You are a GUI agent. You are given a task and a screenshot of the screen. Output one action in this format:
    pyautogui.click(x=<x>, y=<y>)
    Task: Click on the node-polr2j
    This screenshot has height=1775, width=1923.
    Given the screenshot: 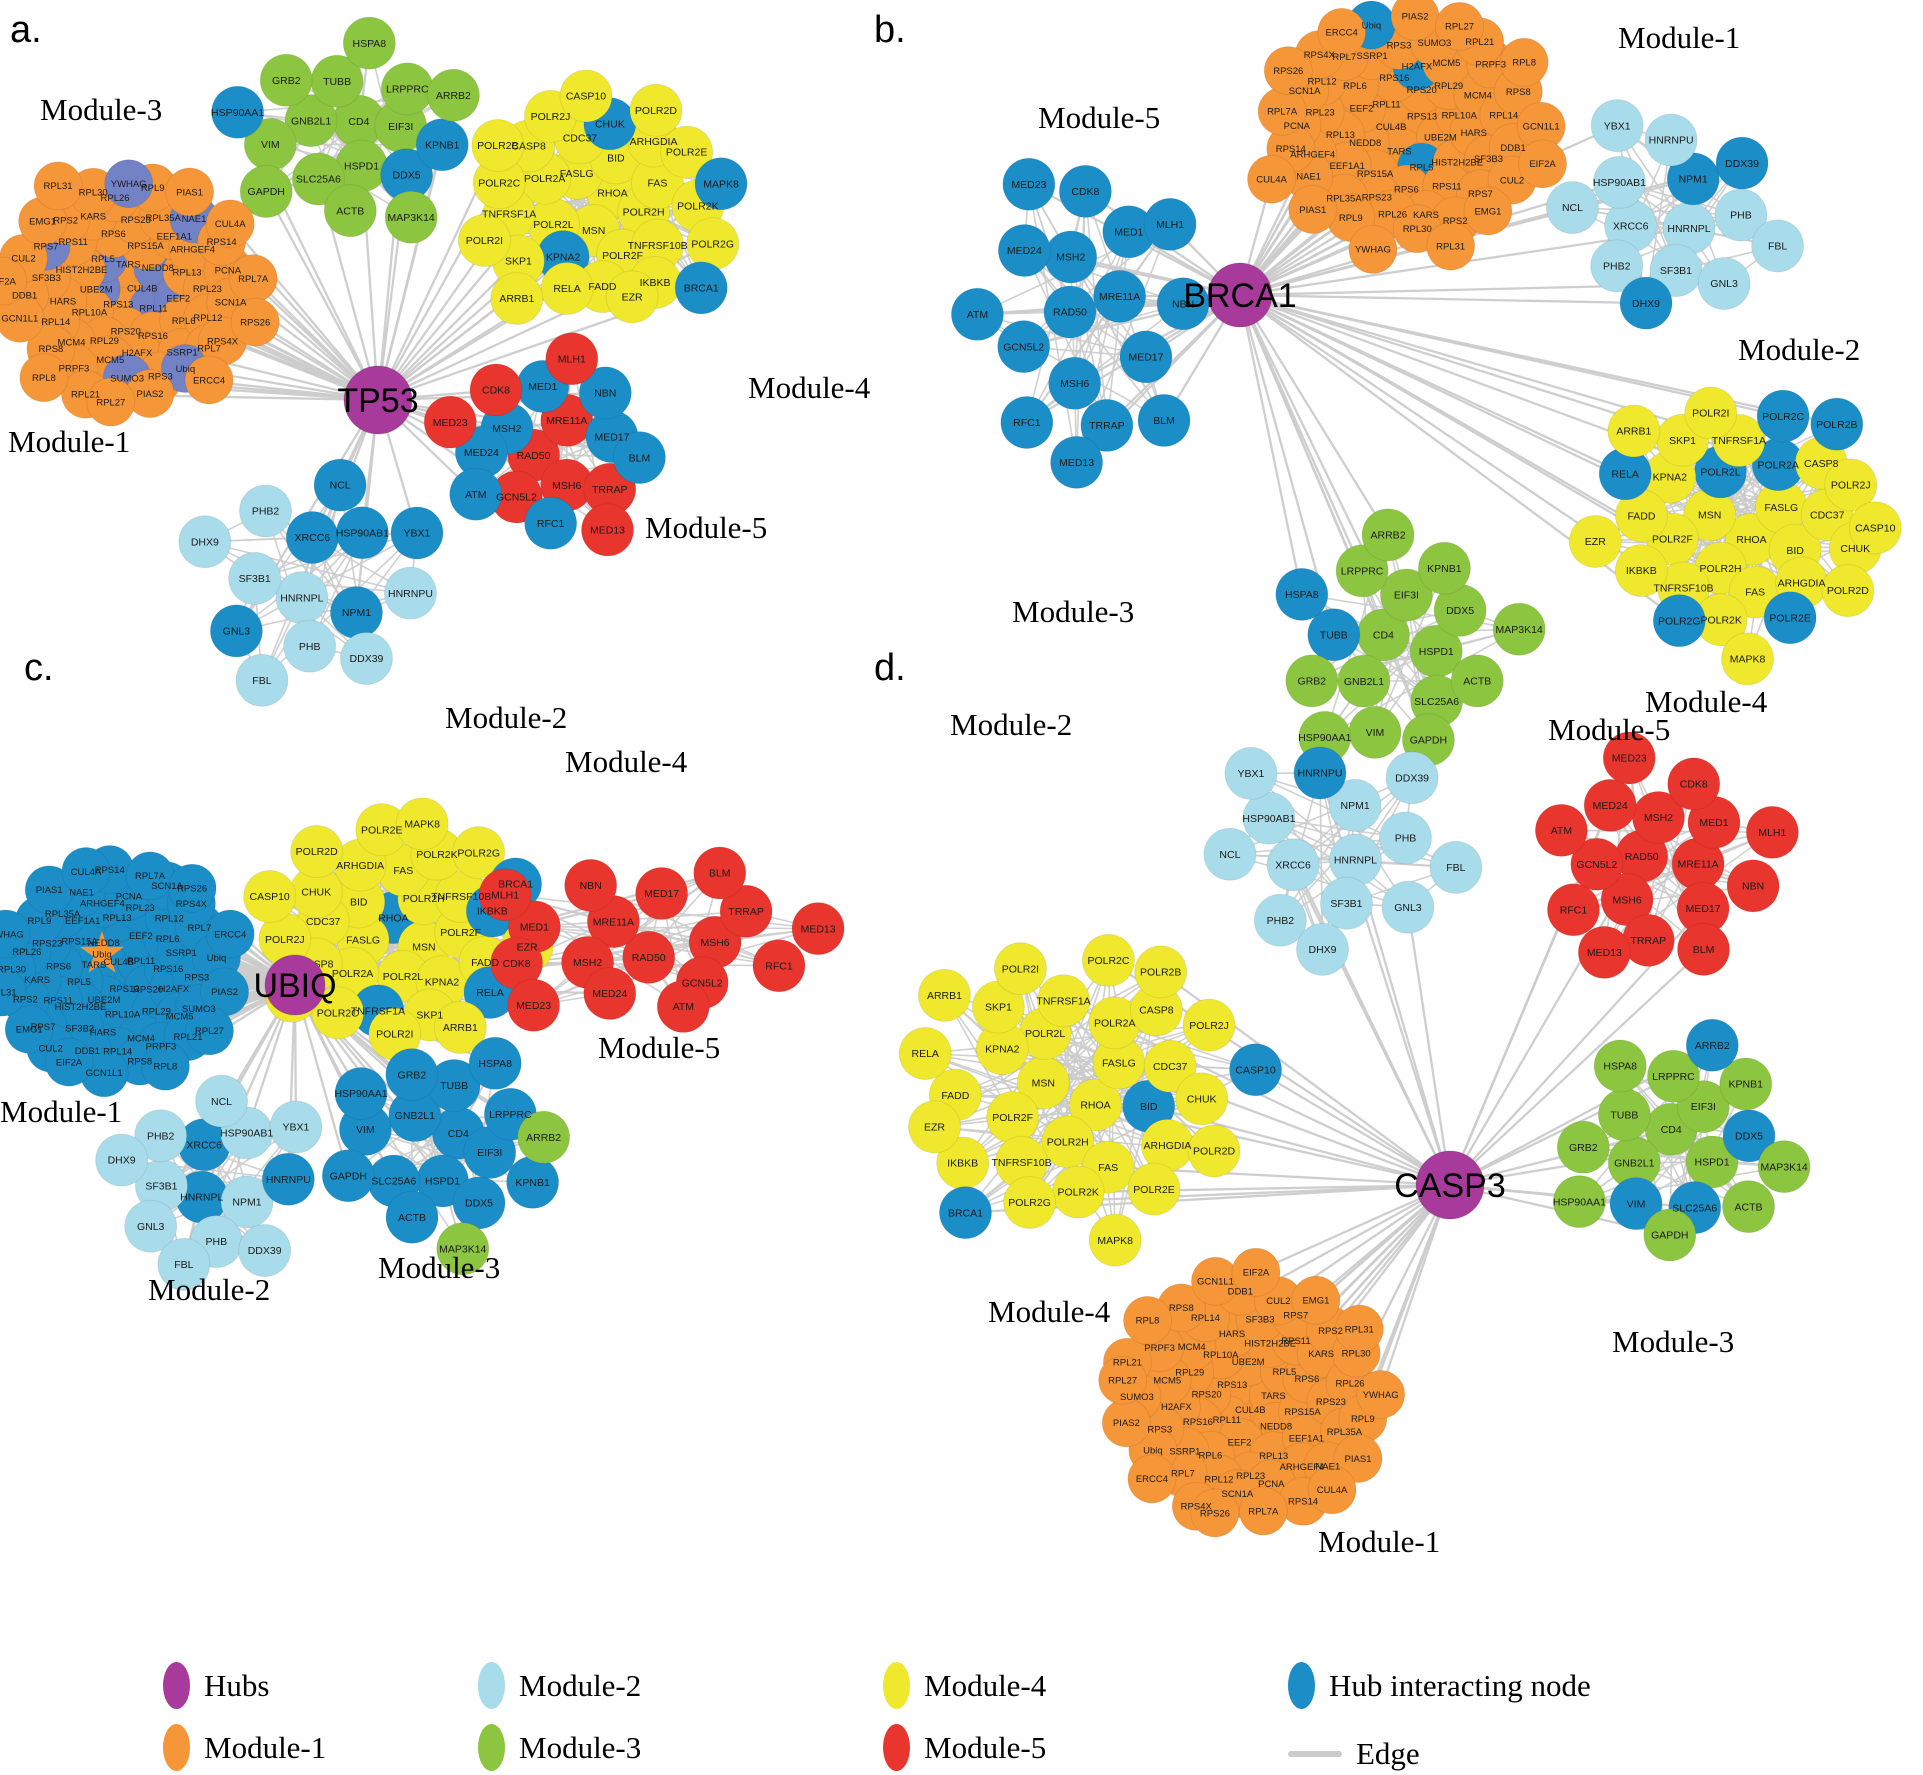 What is the action you would take?
    pyautogui.click(x=1851, y=485)
    